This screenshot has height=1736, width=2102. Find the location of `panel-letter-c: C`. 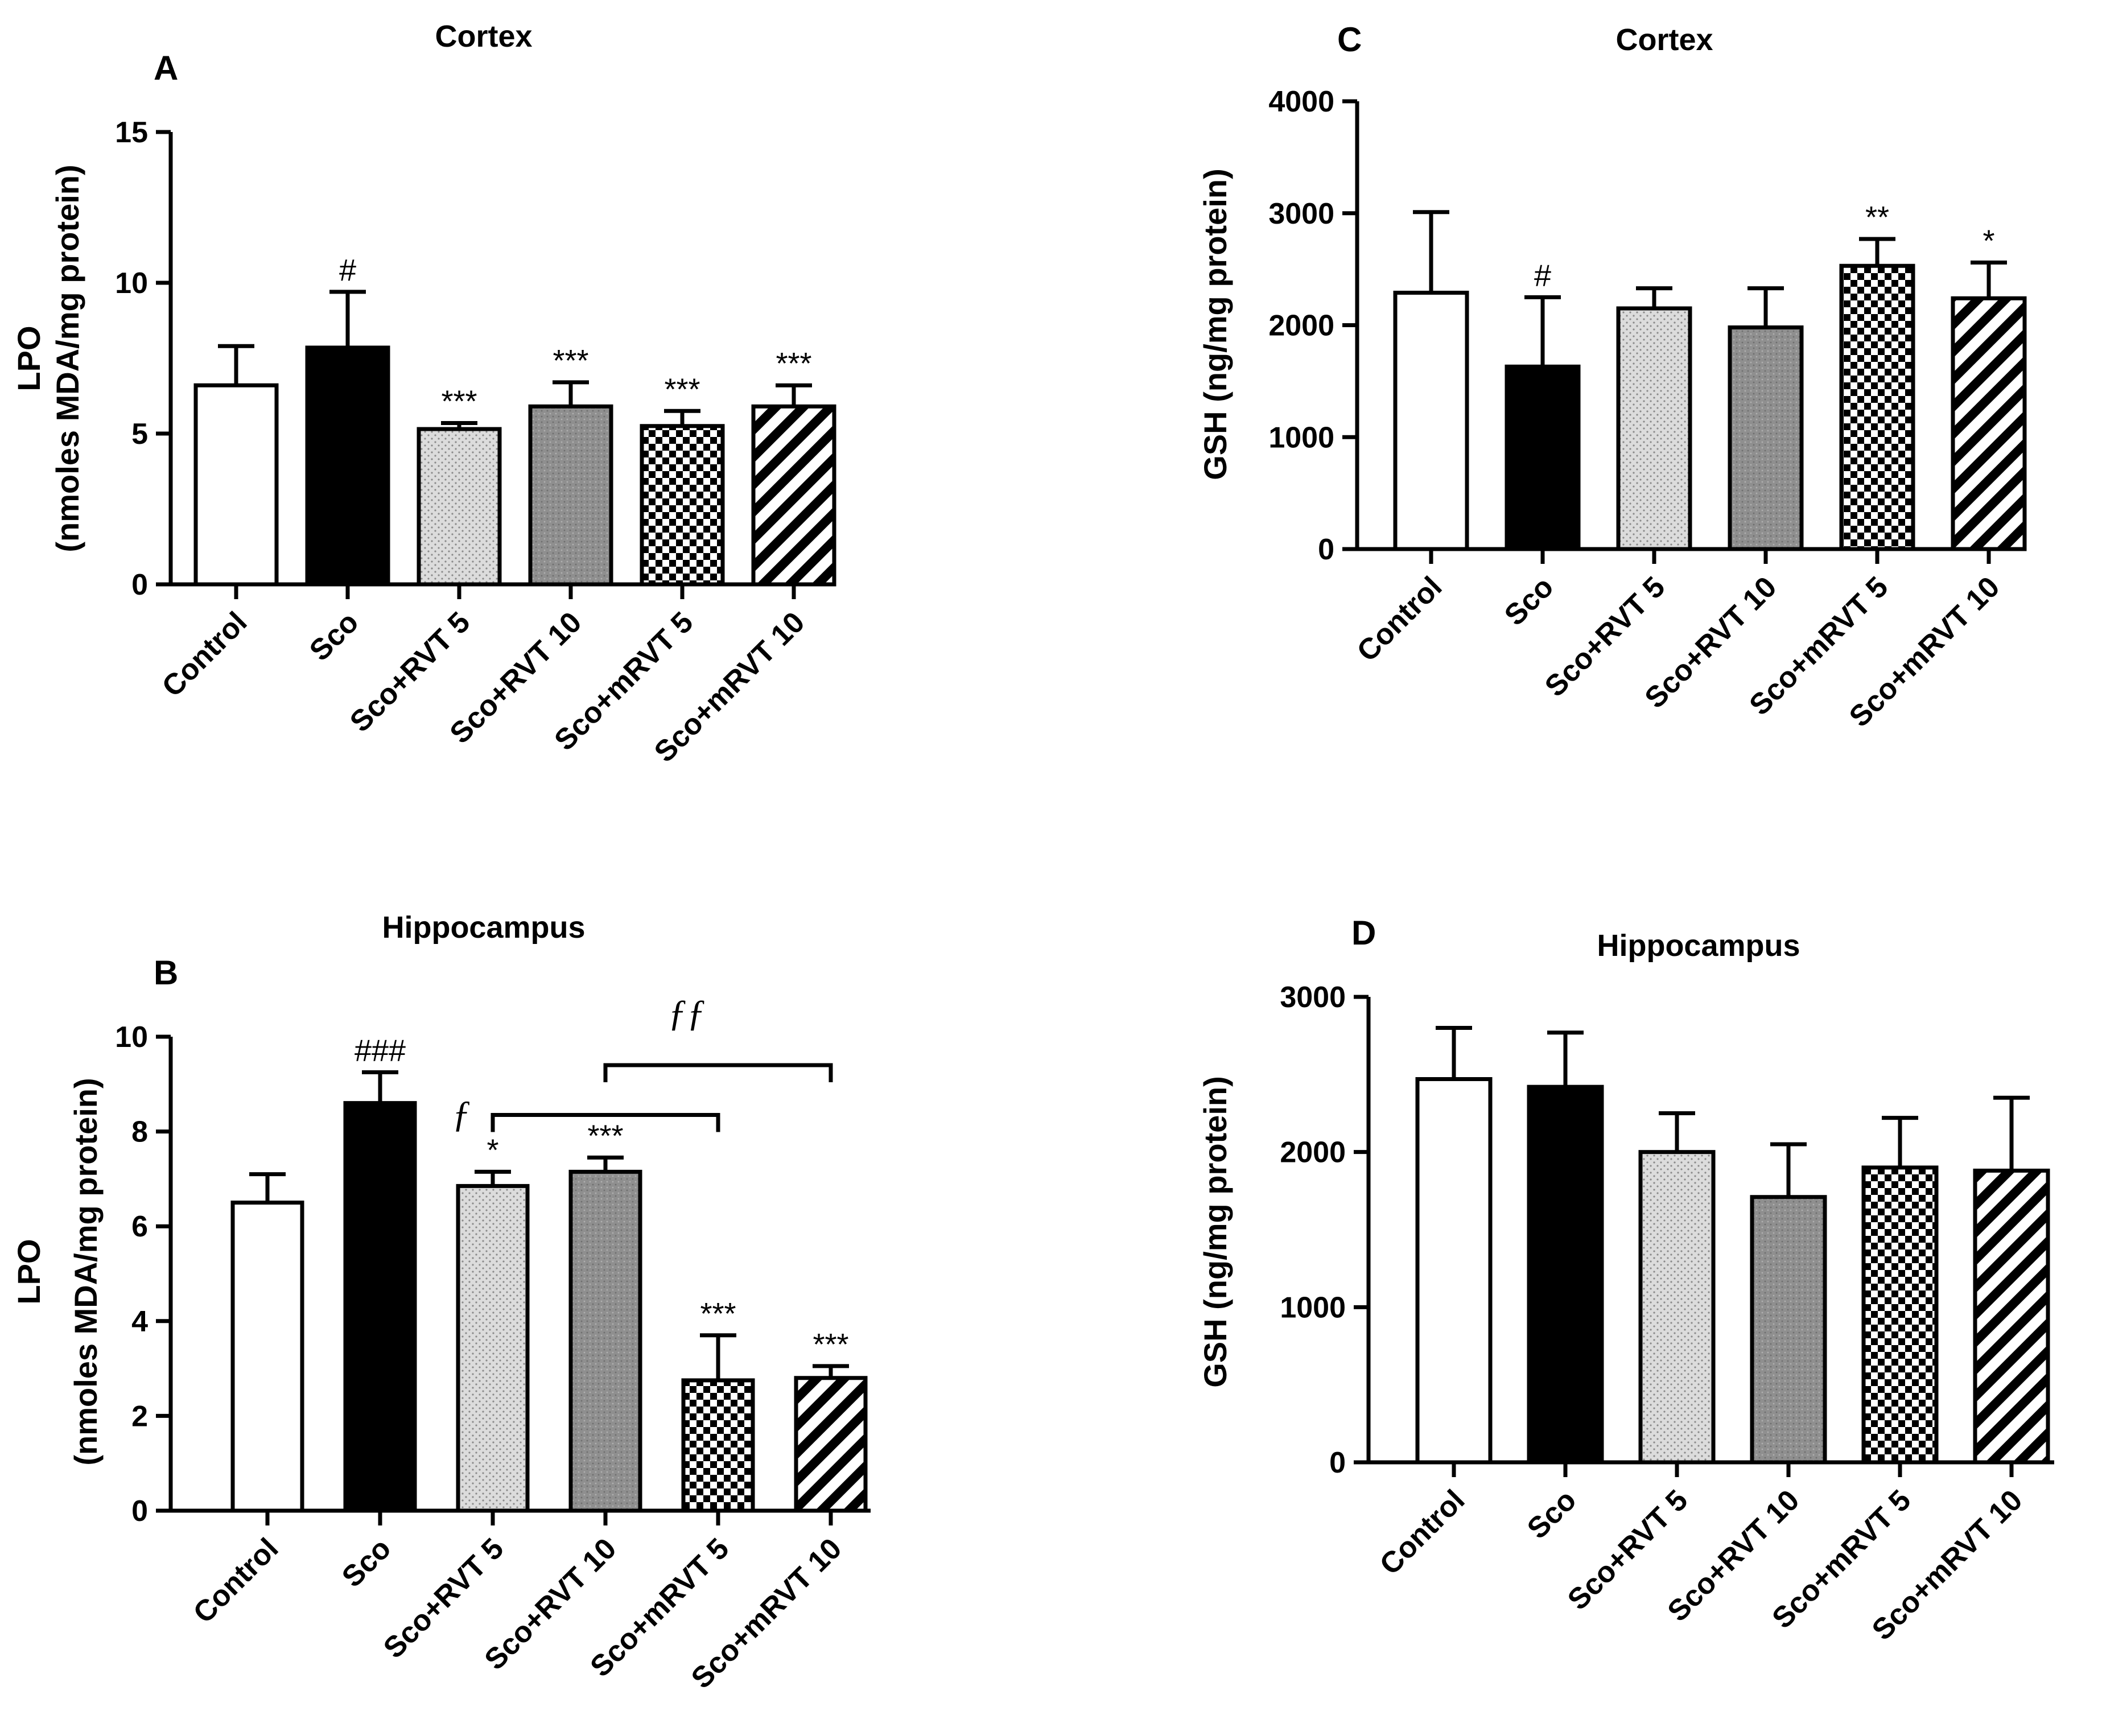

panel-letter-c: C is located at coordinates (1350, 39).